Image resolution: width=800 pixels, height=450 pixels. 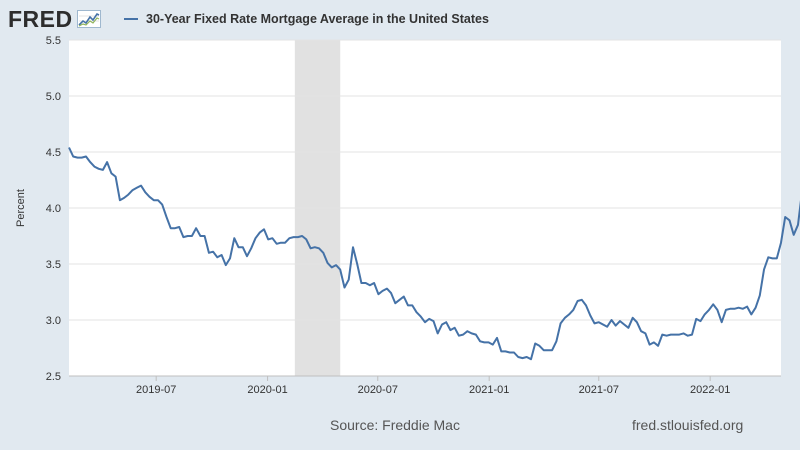 What do you see at coordinates (489, 390) in the screenshot?
I see `x-tick-label: 2021-01` at bounding box center [489, 390].